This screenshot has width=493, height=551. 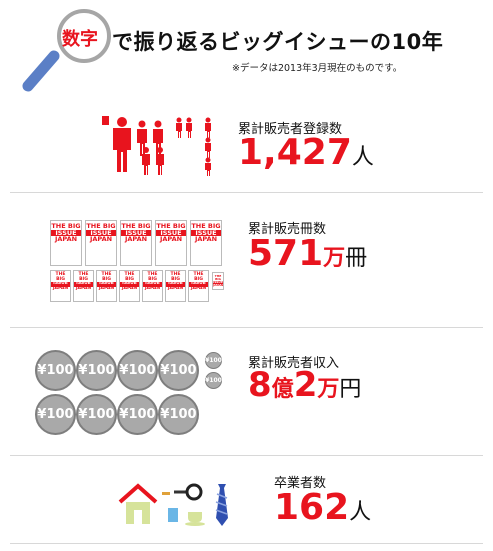 I want to click on badge-text: 数字, so click(x=80, y=39).